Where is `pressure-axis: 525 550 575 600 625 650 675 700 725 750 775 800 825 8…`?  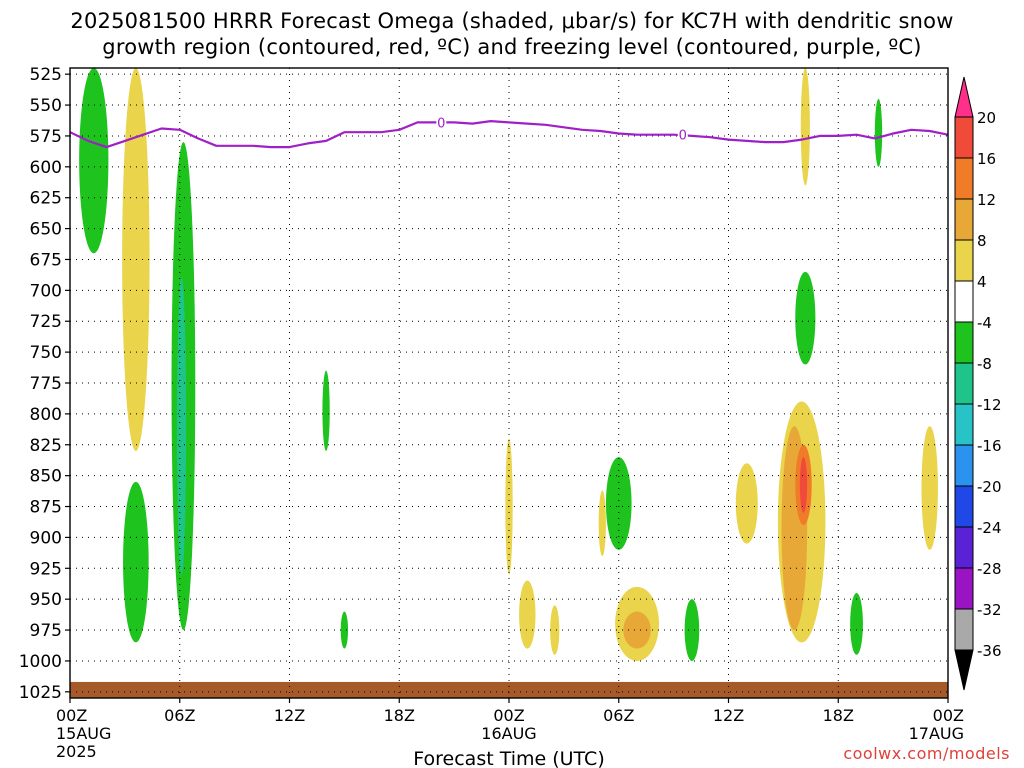 pressure-axis: 525 550 575 600 625 650 675 700 725 750 775 800 825 8… is located at coordinates (44, 384).